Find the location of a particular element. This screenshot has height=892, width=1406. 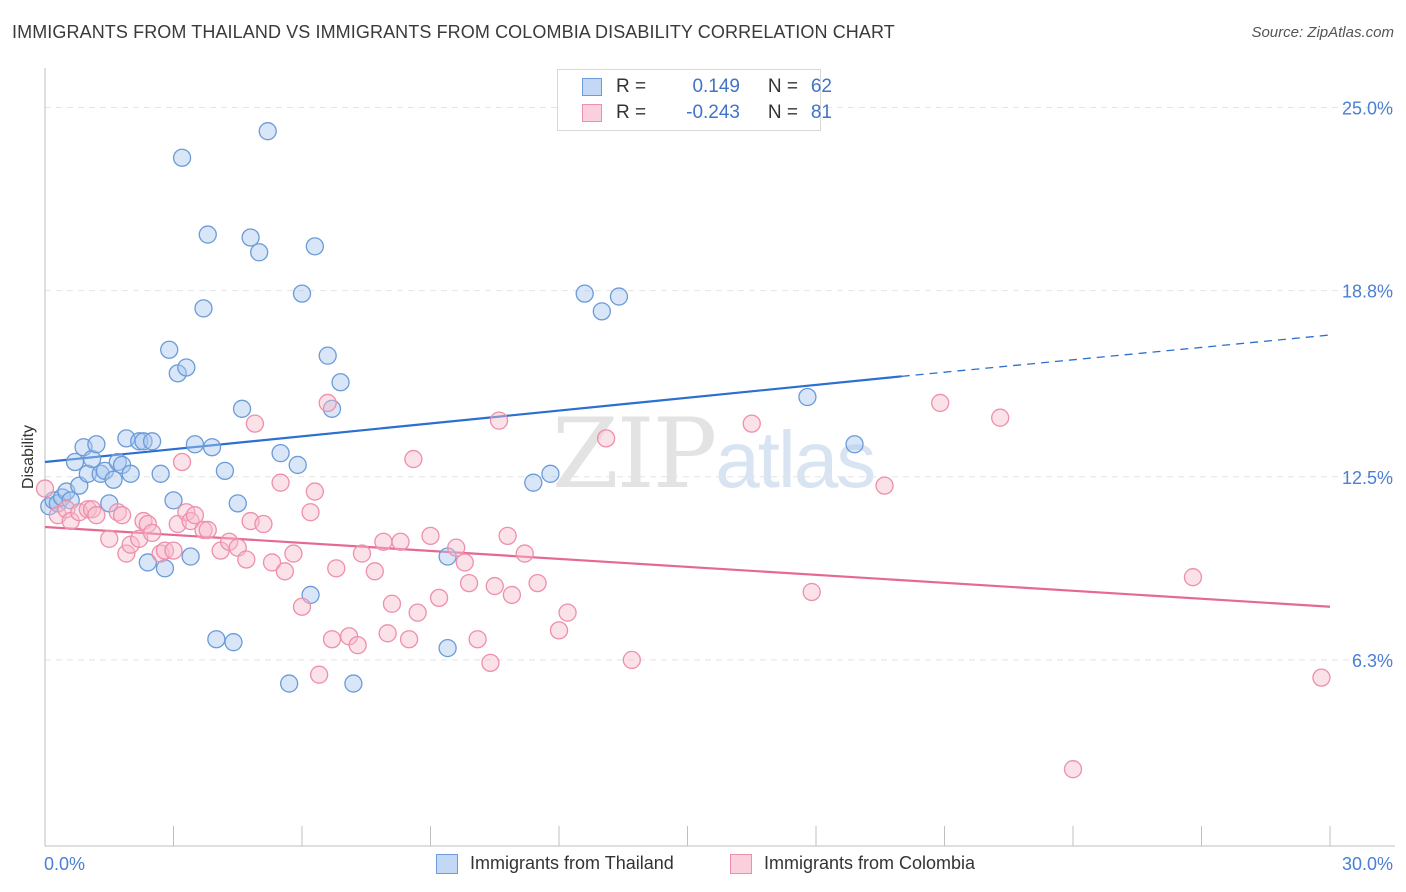

legend-r-label: R = is located at coordinates (631, 86).